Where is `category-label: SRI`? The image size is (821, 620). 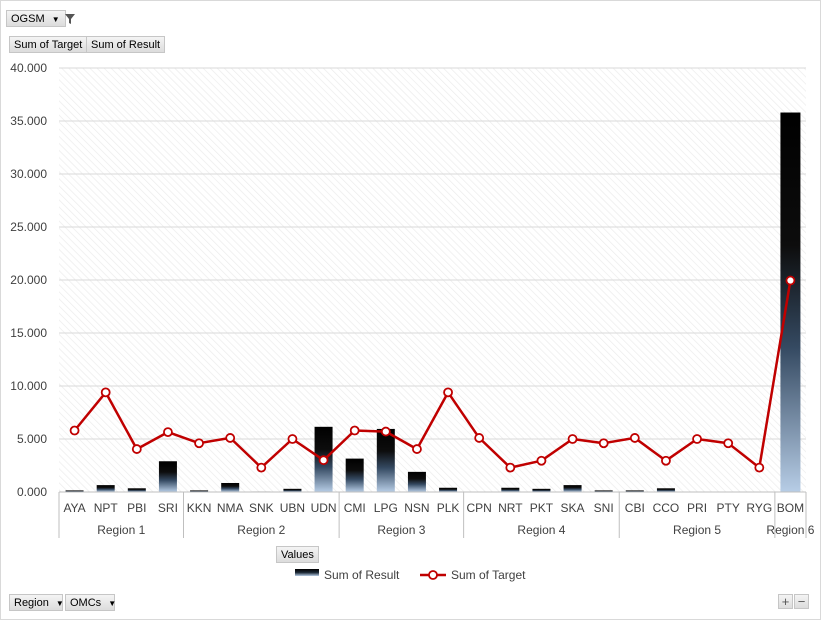
category-label: SRI is located at coordinates (168, 508).